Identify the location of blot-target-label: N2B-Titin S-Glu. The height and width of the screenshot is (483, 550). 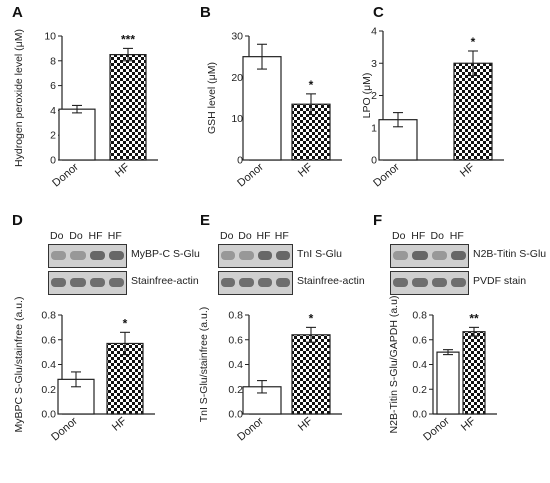
(510, 254).